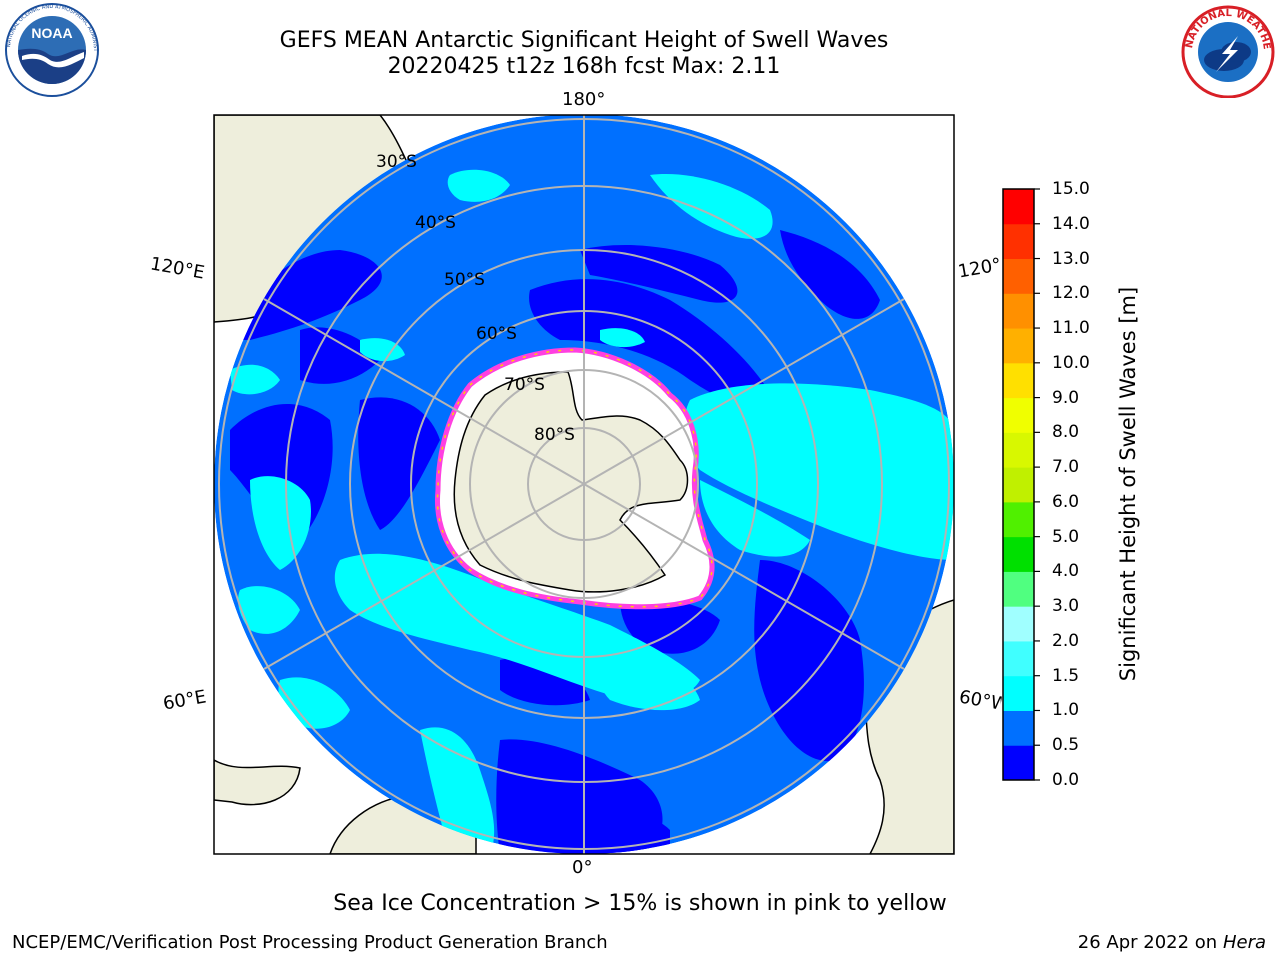 The image size is (1280, 960). What do you see at coordinates (496, 334) in the screenshot?
I see `lat-label-60s: 60°S` at bounding box center [496, 334].